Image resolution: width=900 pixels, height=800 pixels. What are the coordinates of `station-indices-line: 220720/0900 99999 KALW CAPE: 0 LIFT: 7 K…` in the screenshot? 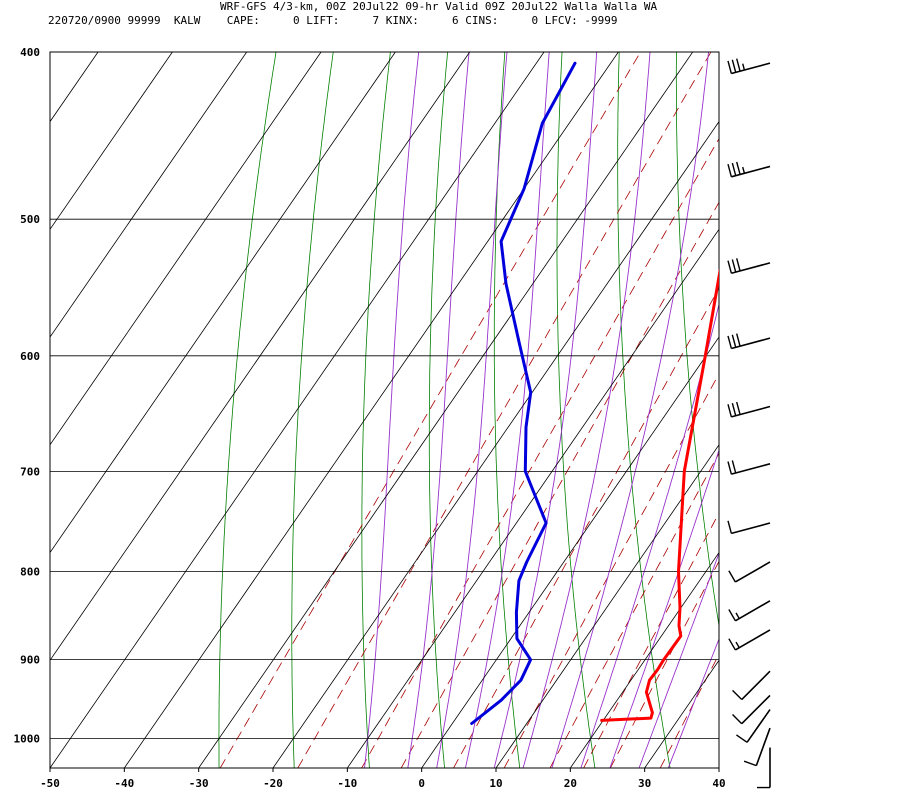 It's located at (333, 20).